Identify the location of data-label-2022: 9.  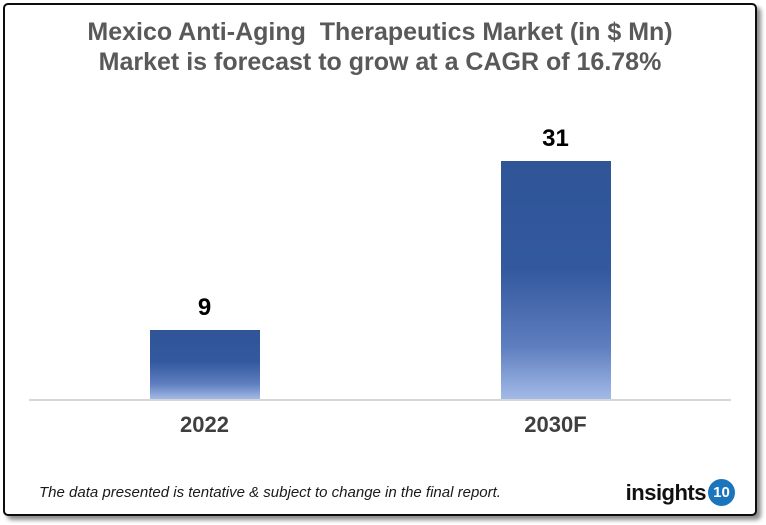
(204, 307).